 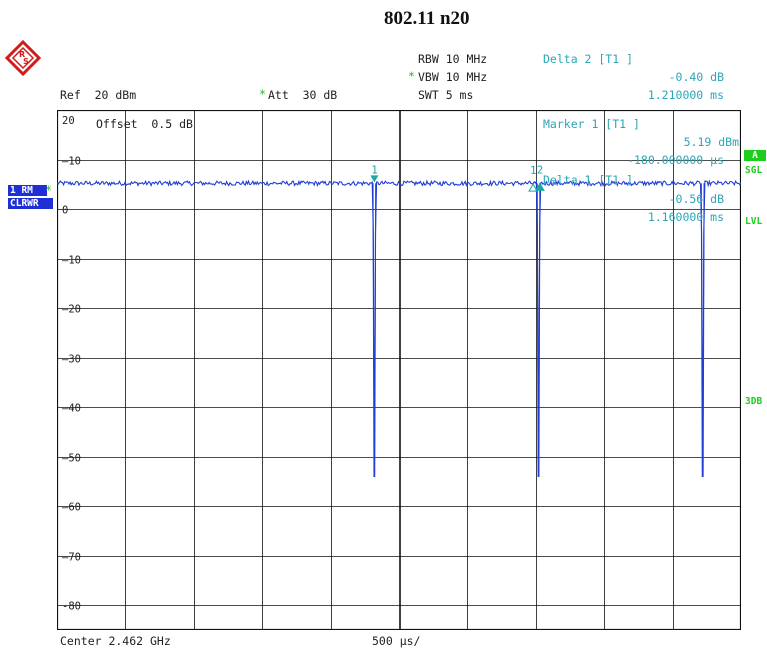 I want to click on marker1-level: 5.19 dBm, so click(x=711, y=142).